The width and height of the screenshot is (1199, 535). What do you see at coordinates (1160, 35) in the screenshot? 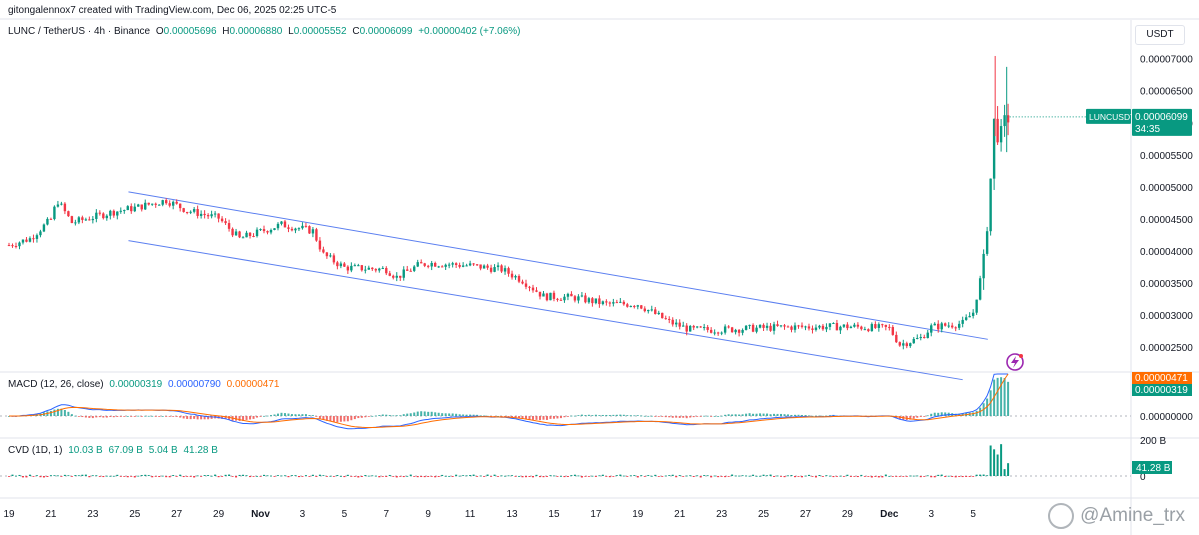
I see `currency-selector: USDT` at bounding box center [1160, 35].